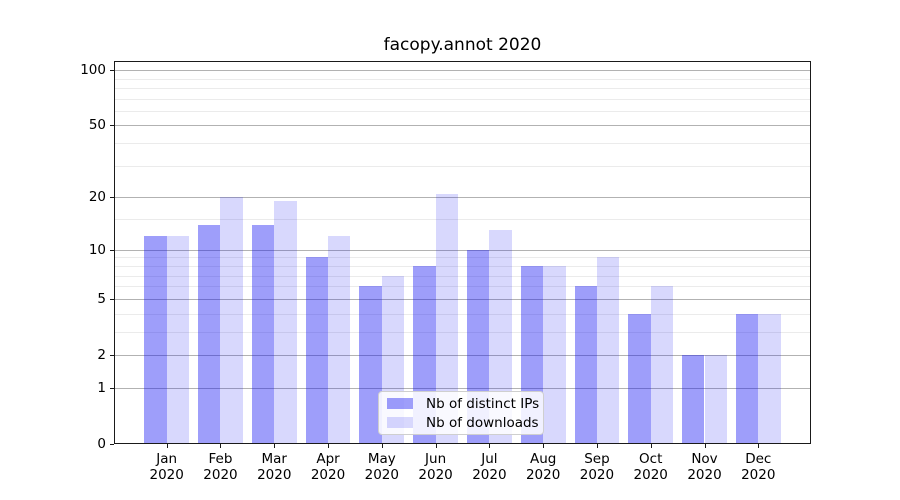  I want to click on x-tick-label-oct: Oct 2020, so click(651, 467).